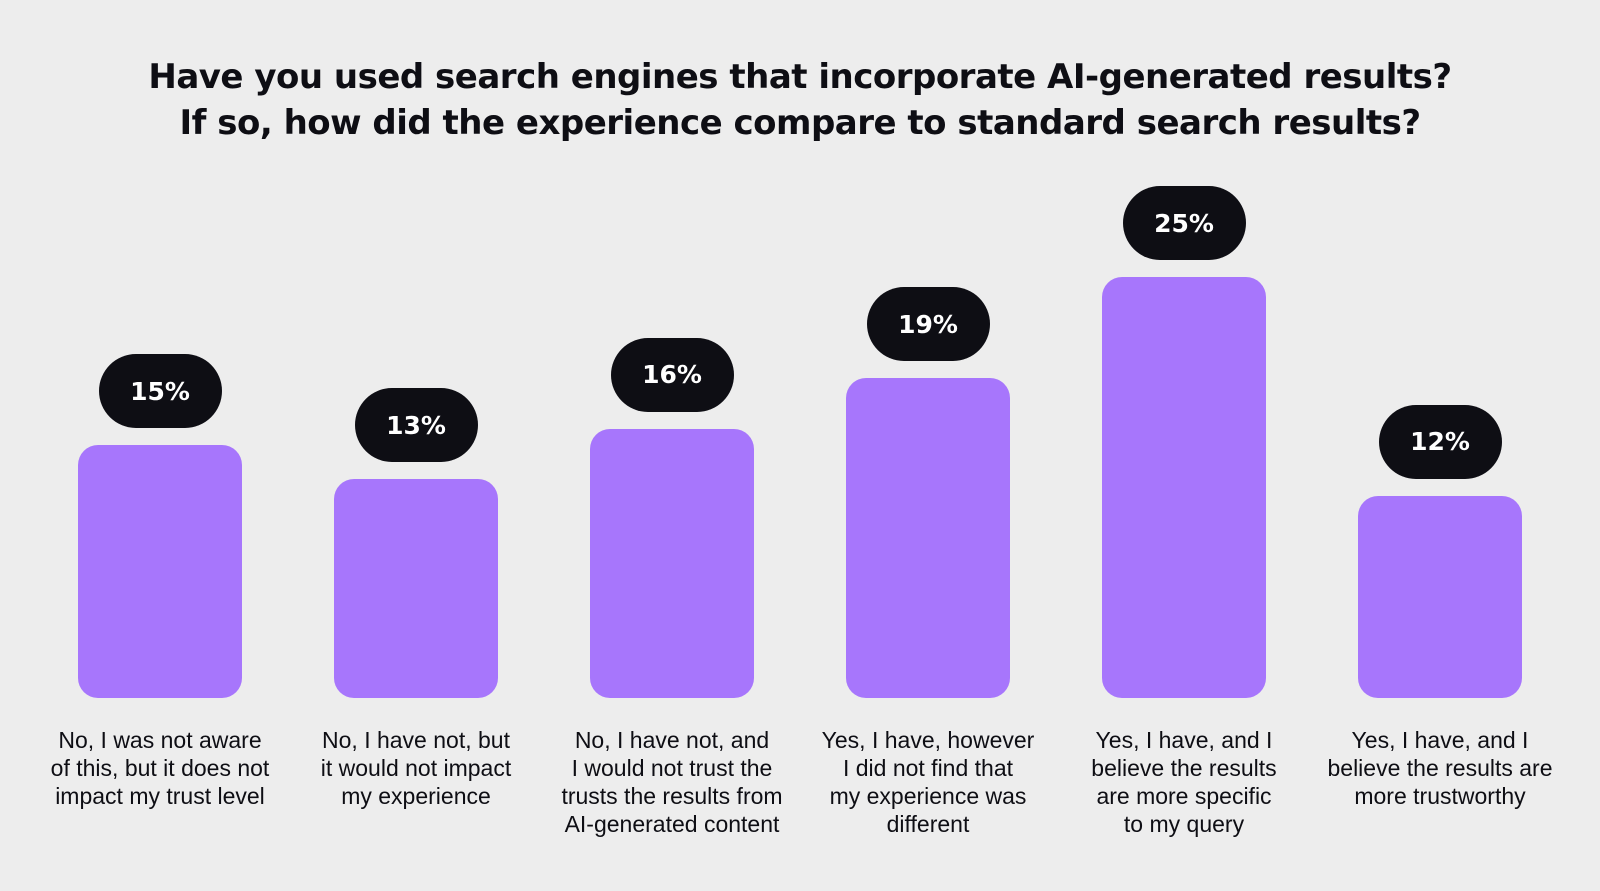 The image size is (1600, 891). I want to click on value-label: 13%, so click(416, 425).